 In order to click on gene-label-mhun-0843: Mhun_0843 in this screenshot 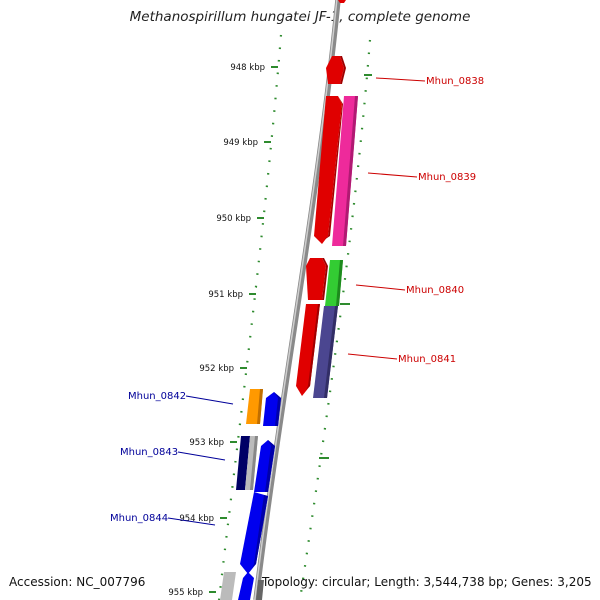, I will do `click(149, 452)`.